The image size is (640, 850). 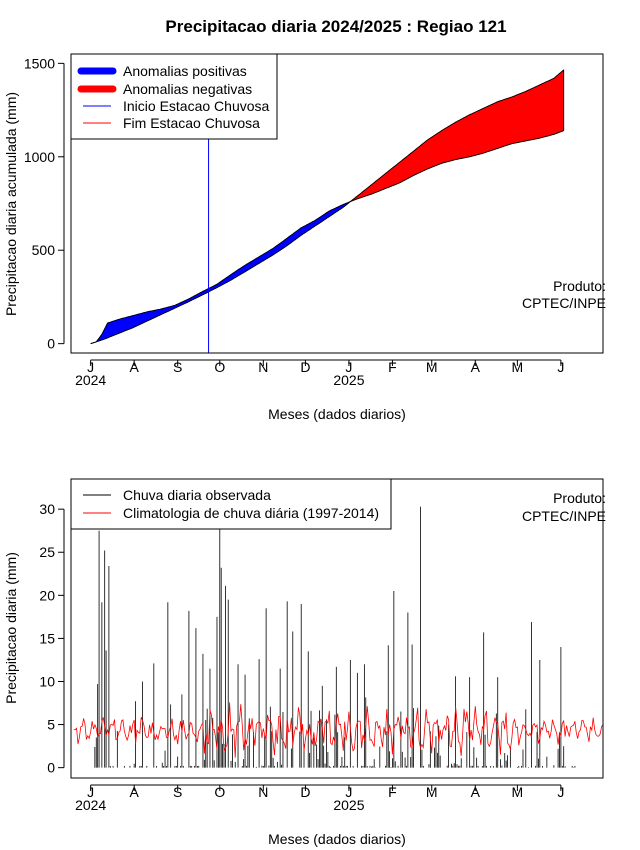 What do you see at coordinates (47, 552) in the screenshot?
I see `bottom-y-tick-label: 25` at bounding box center [47, 552].